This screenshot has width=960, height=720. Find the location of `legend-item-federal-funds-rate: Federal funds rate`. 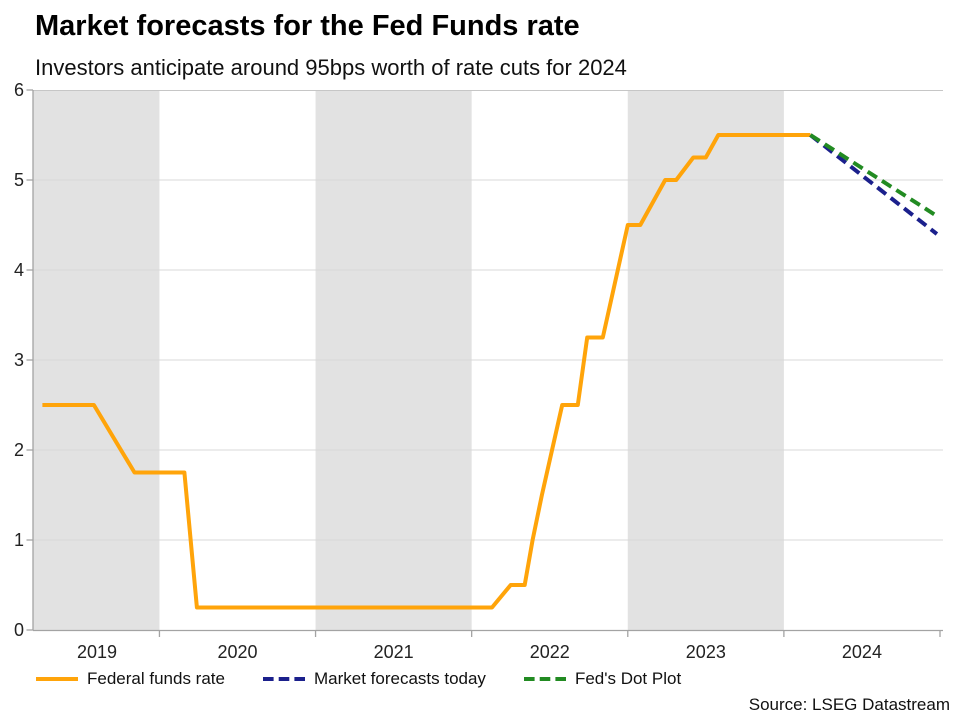

legend-item-federal-funds-rate: Federal funds rate is located at coordinates (130, 679).